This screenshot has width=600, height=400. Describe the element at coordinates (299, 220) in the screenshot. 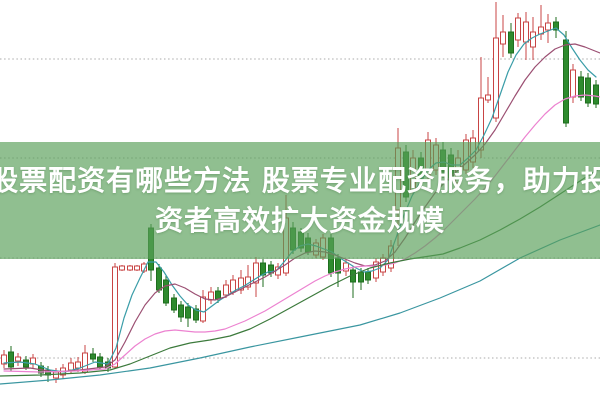

I see `headline-line-2: 资者高效扩大资金规模` at that location.